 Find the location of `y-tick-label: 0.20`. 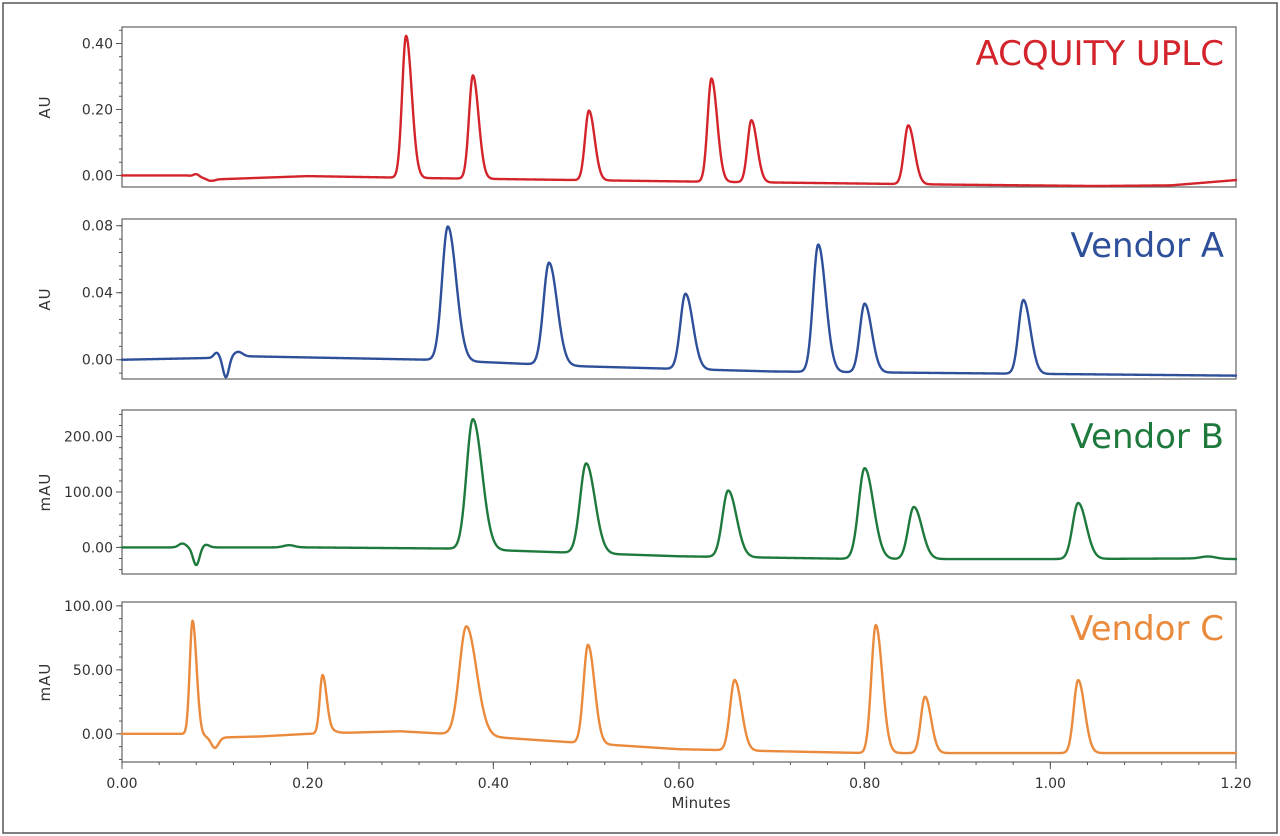

y-tick-label: 0.20 is located at coordinates (97, 110).